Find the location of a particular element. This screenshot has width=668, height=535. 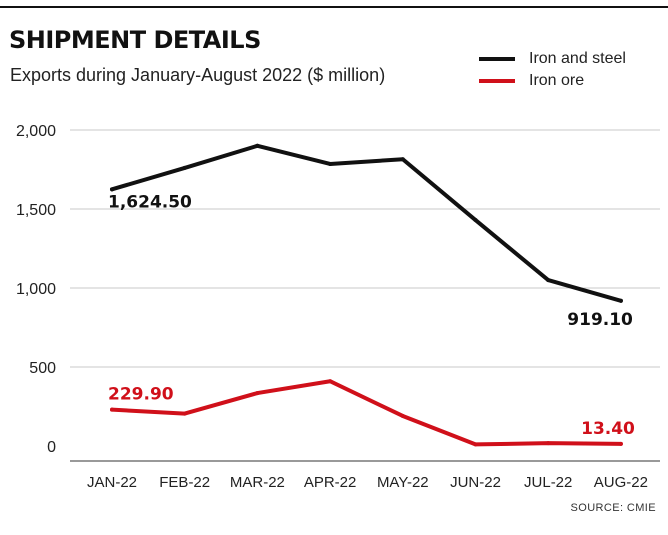

y-tick-label: 1,500 is located at coordinates (36, 210).